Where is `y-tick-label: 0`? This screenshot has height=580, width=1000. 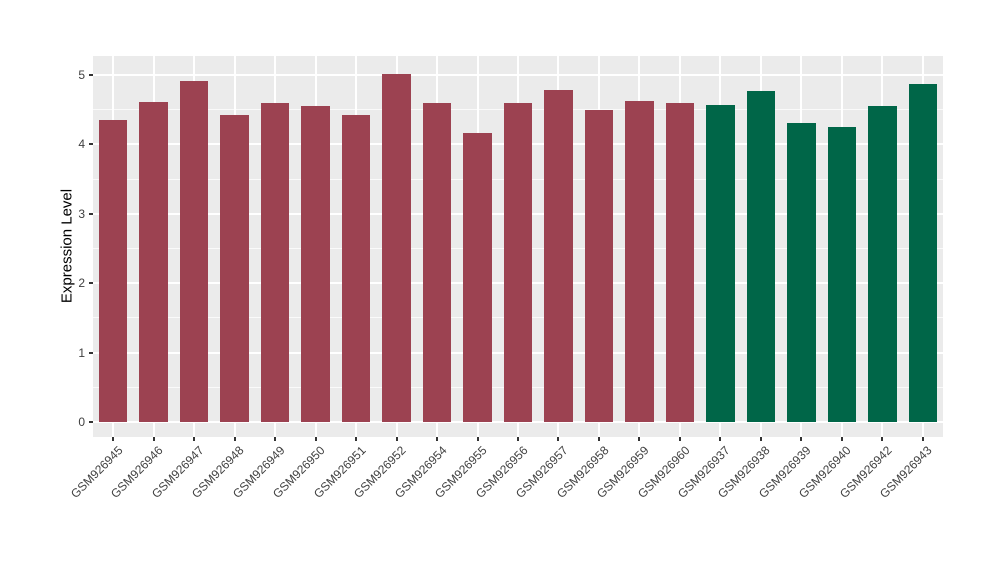
y-tick-label: 0 is located at coordinates (81, 422).